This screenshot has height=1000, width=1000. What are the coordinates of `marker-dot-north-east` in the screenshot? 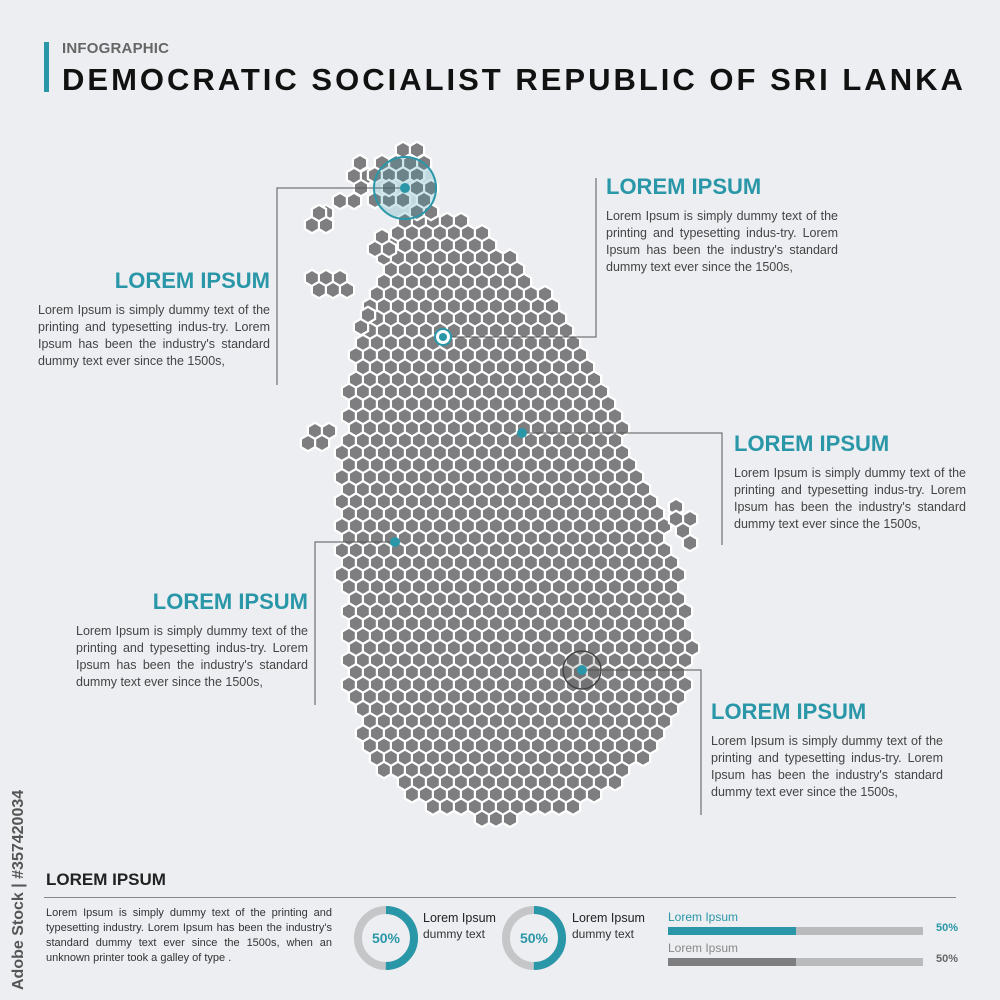 It's located at (443, 337).